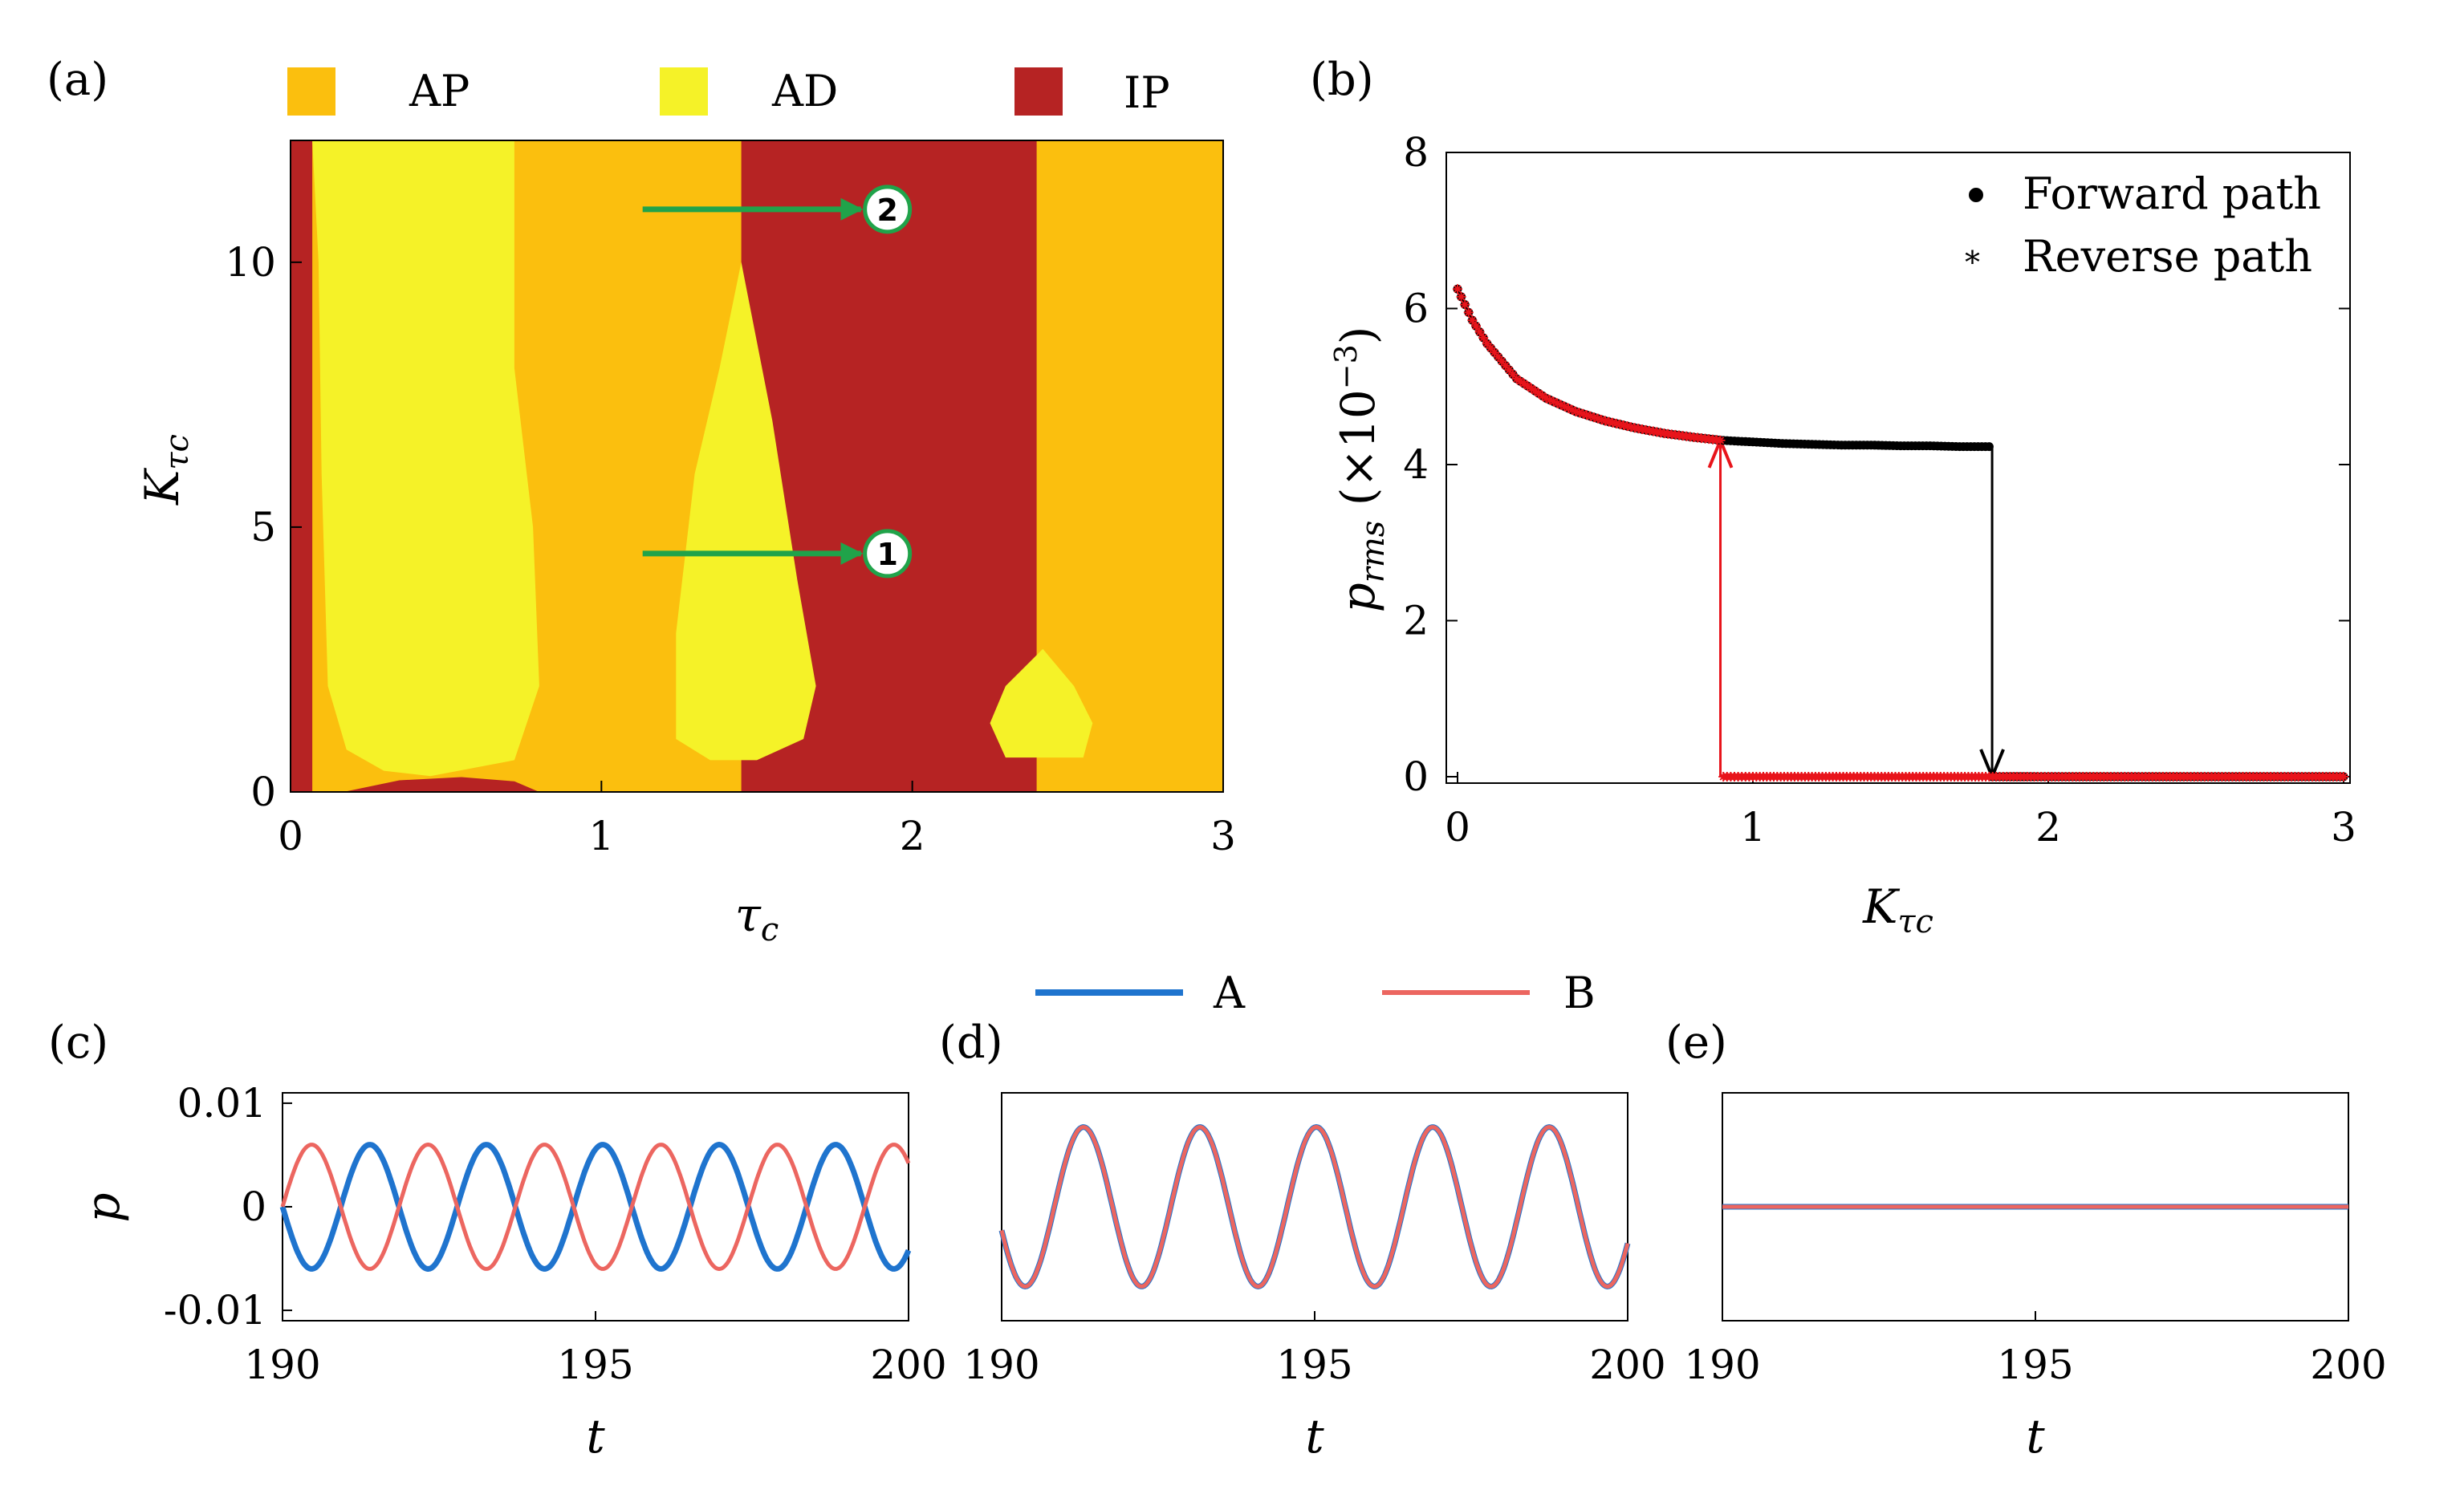 This screenshot has height=1486, width=2464. I want to click on panel-a-legend: AP AD IP, so click(728, 92).